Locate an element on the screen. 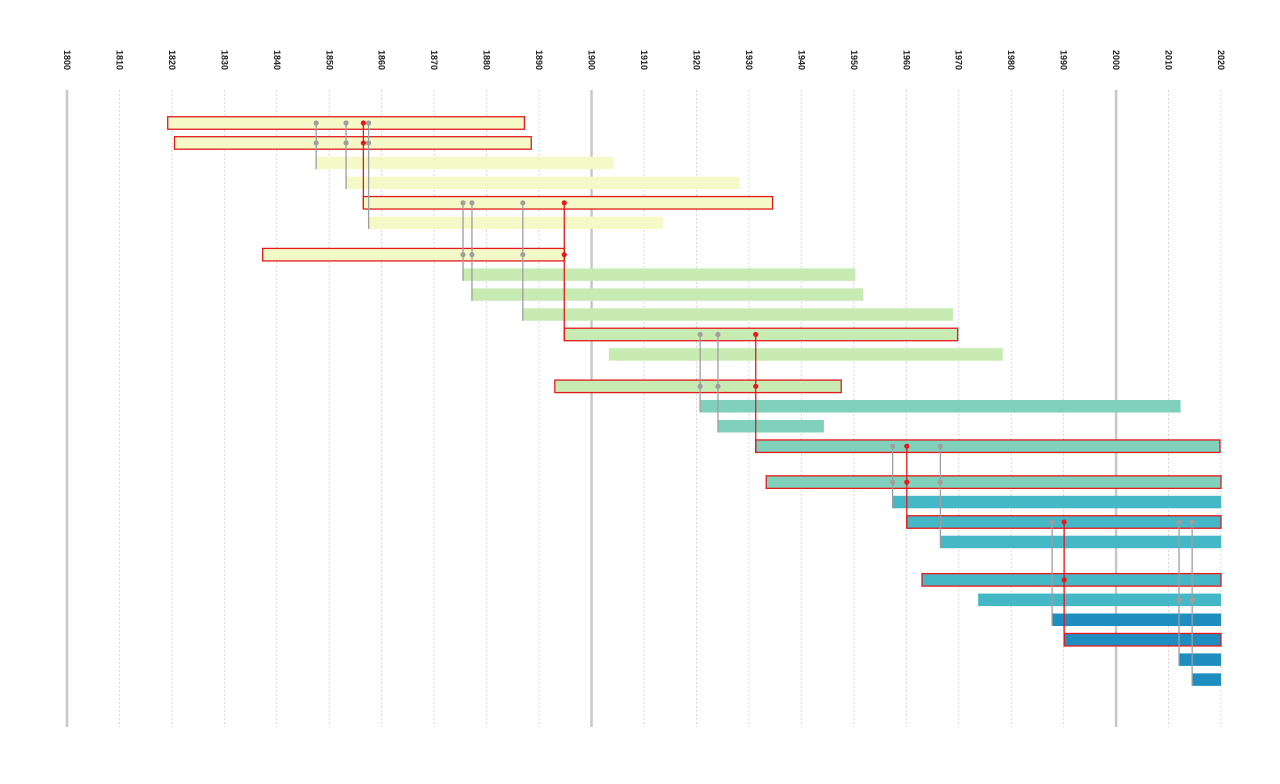 This screenshot has width=1280, height=784. x-tick-label: 1940 is located at coordinates (801, 60).